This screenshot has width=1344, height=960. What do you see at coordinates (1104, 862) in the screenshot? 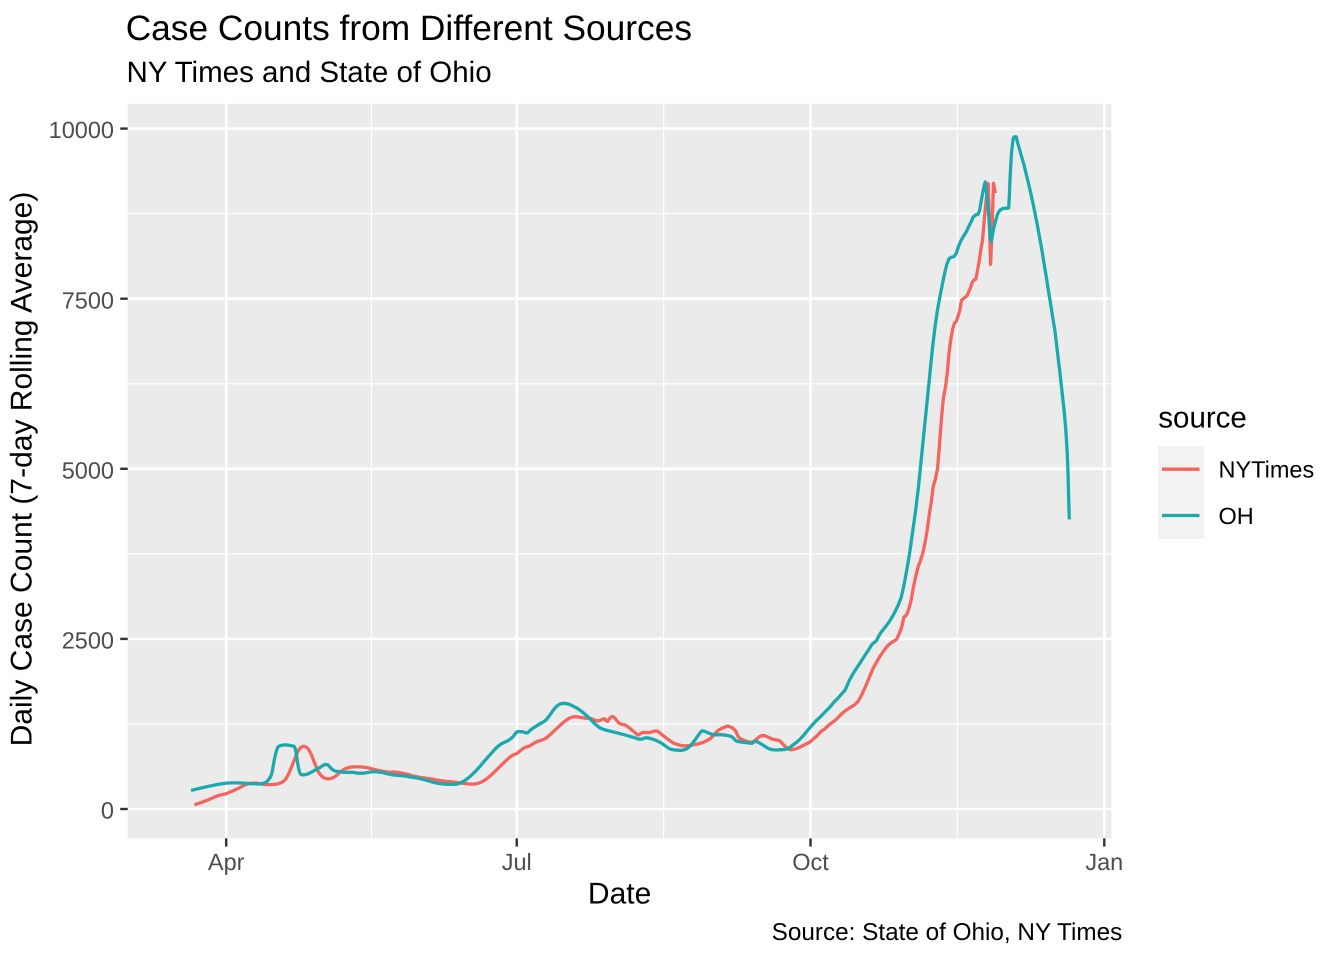
I see `svg-text: Jan` at bounding box center [1104, 862].